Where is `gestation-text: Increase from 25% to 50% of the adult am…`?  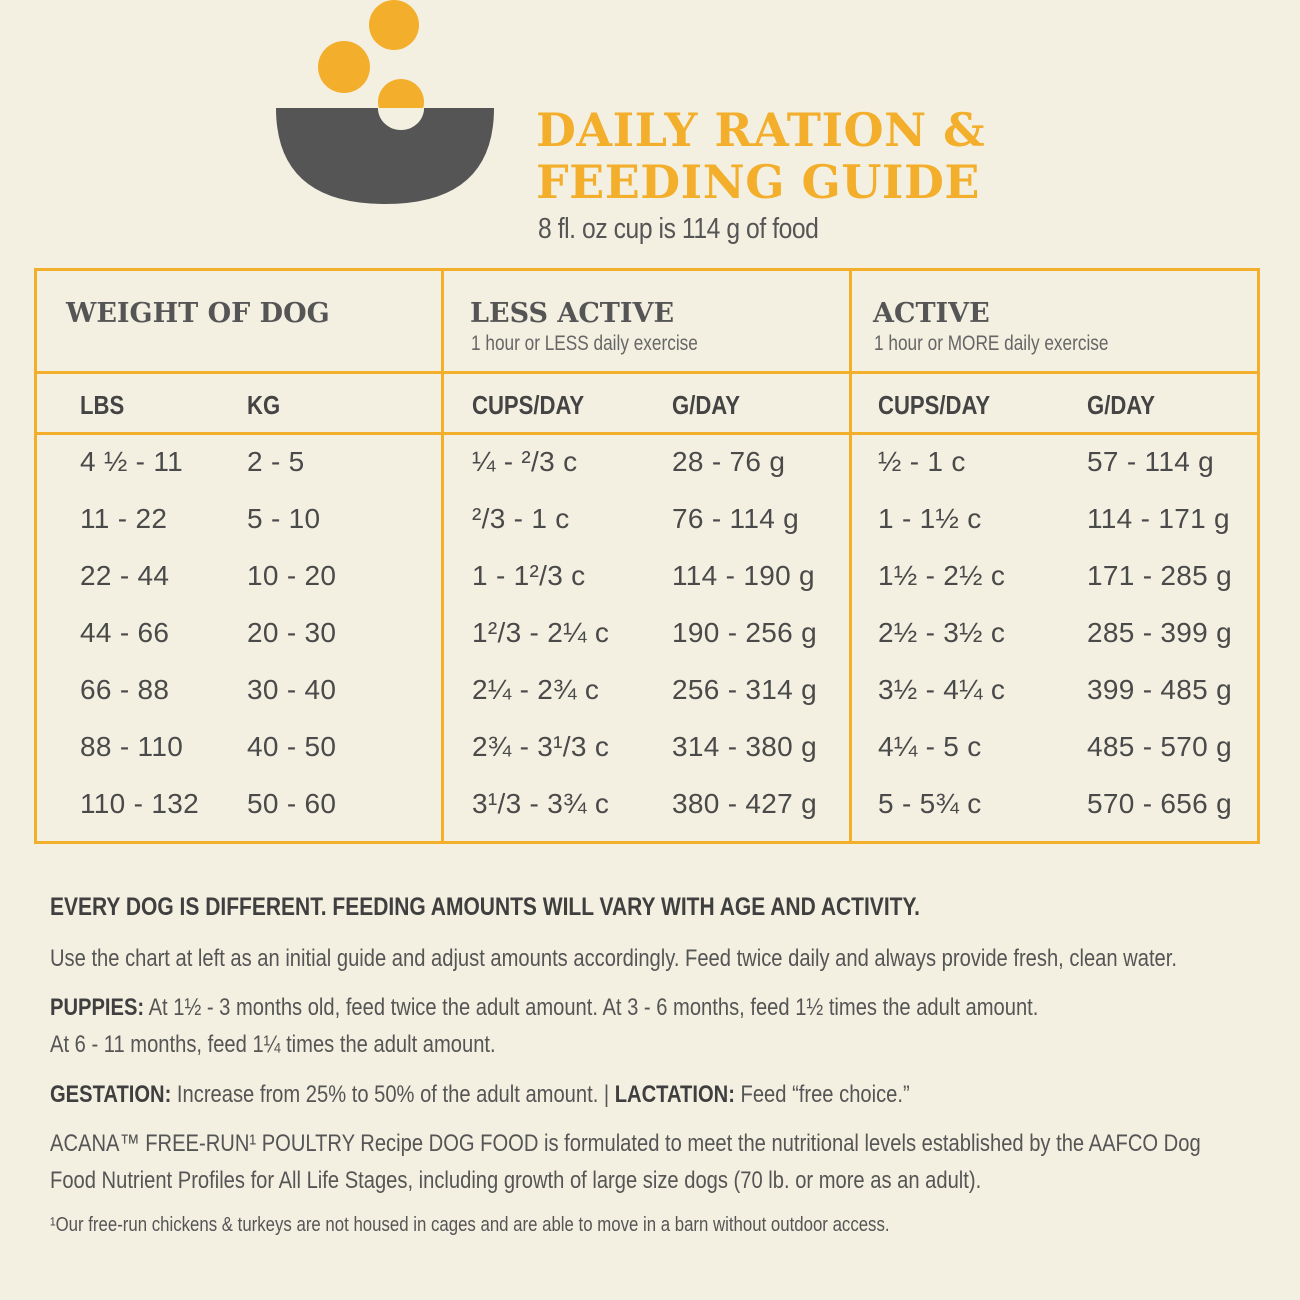
gestation-text: Increase from 25% to 50% of the adult am… is located at coordinates (393, 1094).